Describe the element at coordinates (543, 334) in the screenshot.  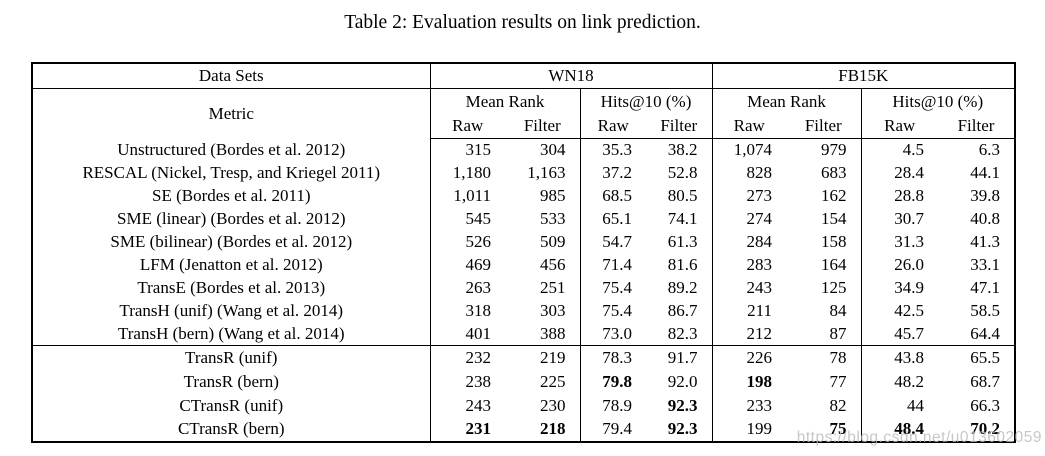
I see `value-cell: 388` at that location.